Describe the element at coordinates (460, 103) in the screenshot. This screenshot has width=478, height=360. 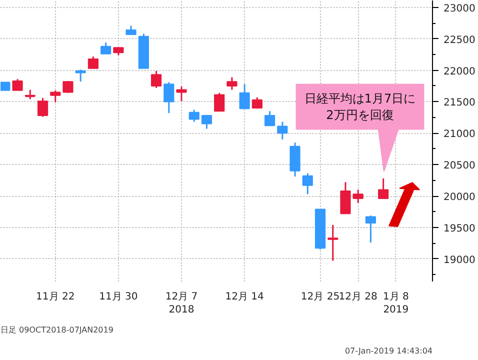
I see `y-tick-label: 21500` at that location.